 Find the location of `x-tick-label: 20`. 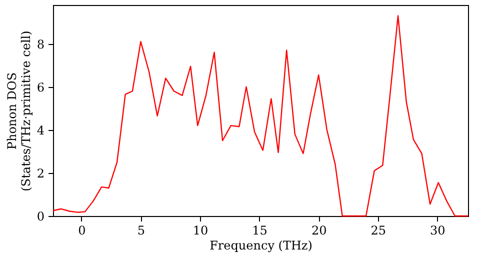

x-tick-label: 20 is located at coordinates (319, 231).